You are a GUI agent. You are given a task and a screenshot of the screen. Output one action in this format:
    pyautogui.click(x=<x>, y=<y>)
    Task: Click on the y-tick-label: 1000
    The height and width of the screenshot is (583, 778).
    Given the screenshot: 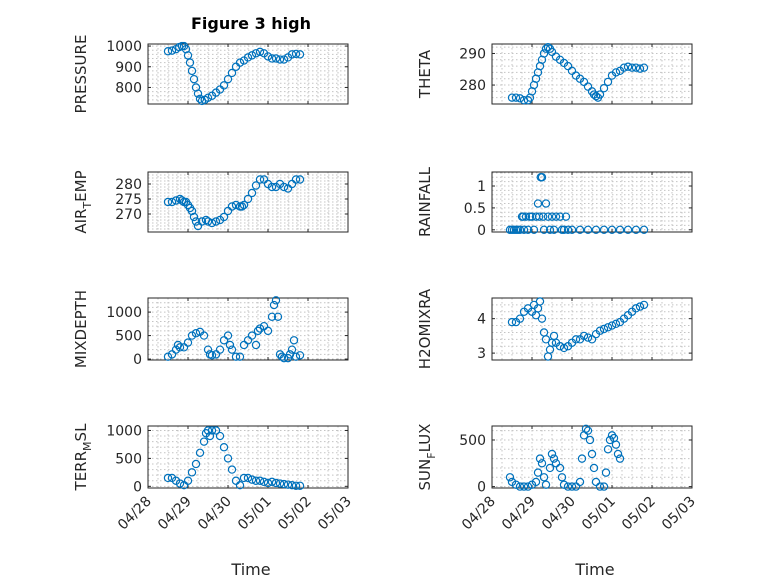 What is the action you would take?
    pyautogui.click(x=124, y=313)
    